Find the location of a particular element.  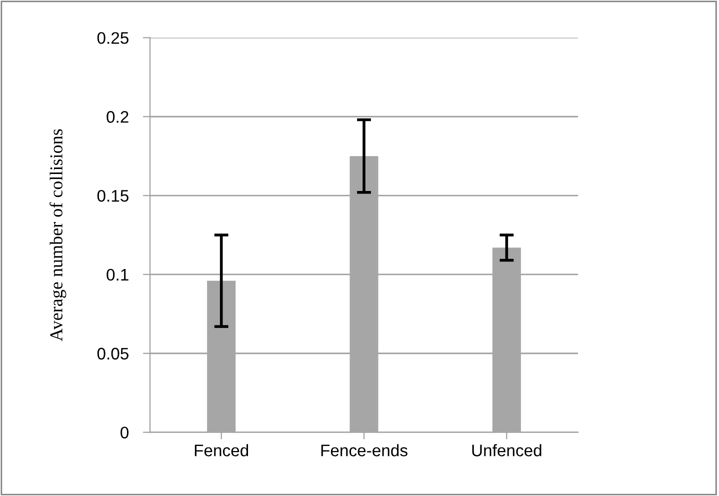

y-tick-label: 0.15 is located at coordinates (112, 196).